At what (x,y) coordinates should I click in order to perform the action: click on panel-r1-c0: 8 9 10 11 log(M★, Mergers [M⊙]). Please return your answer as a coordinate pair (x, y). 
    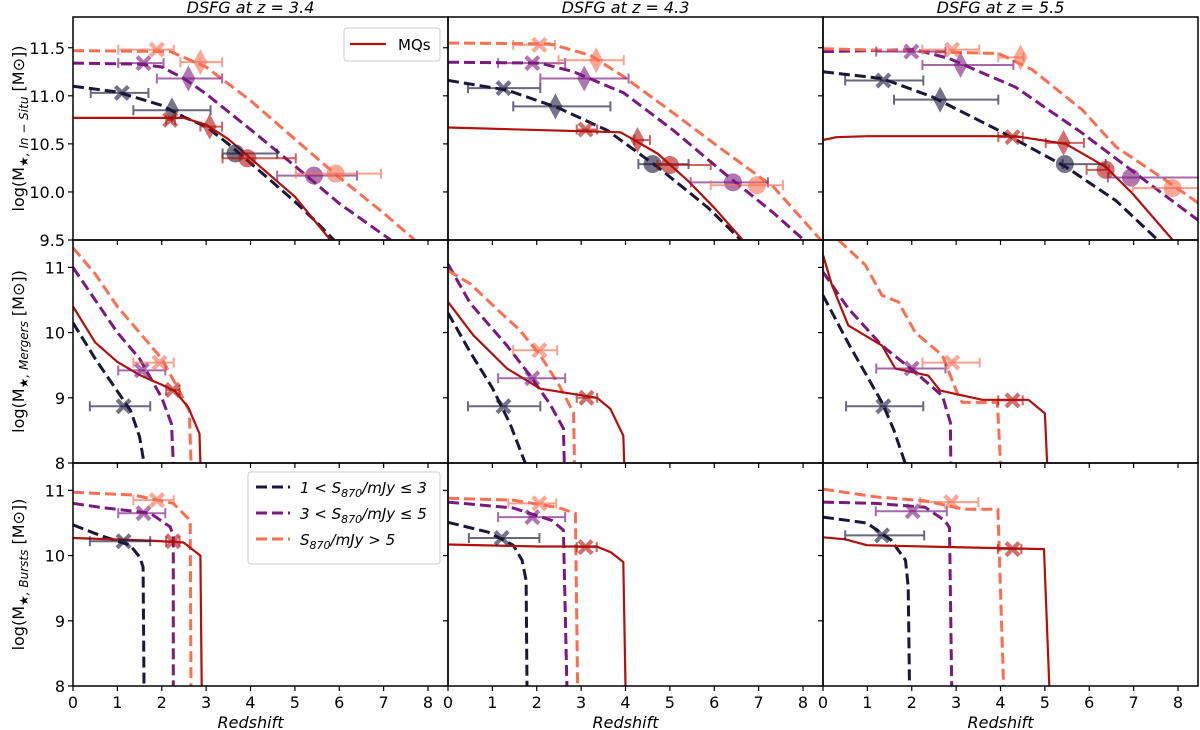
    Looking at the image, I should click on (229, 356).